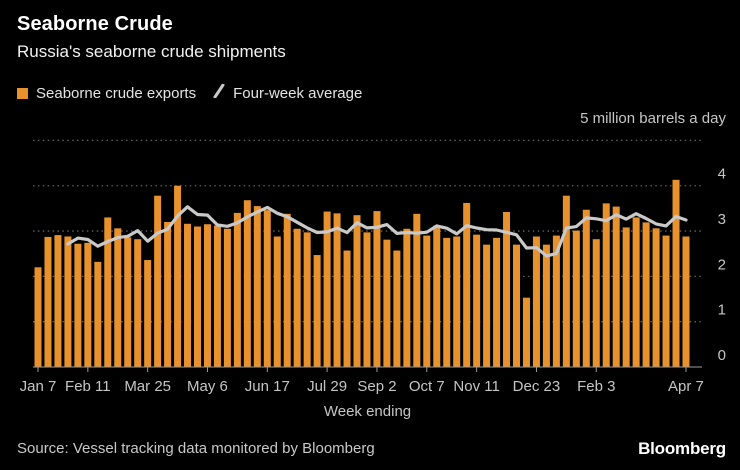 The width and height of the screenshot is (740, 470). What do you see at coordinates (653, 118) in the screenshot?
I see `y-axis-unit-label: 5 million barrels a day` at bounding box center [653, 118].